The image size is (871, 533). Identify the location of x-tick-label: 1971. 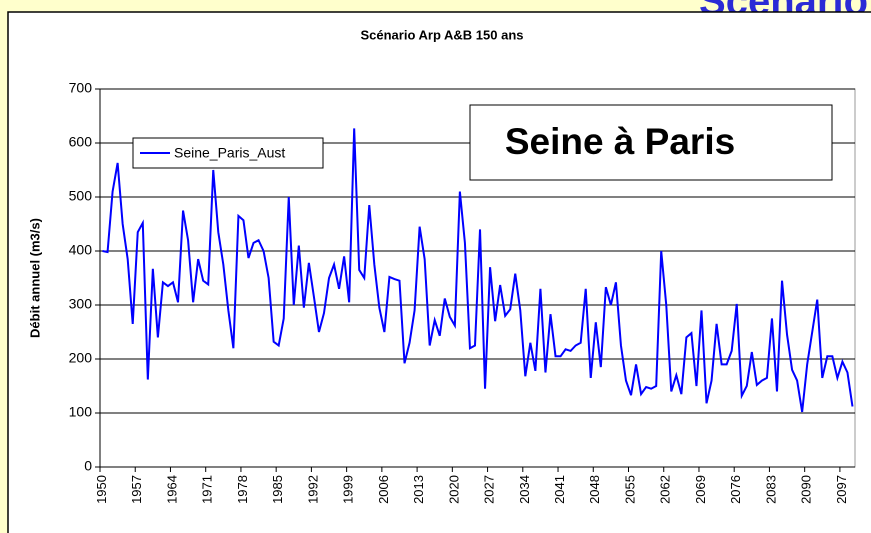
(207, 489).